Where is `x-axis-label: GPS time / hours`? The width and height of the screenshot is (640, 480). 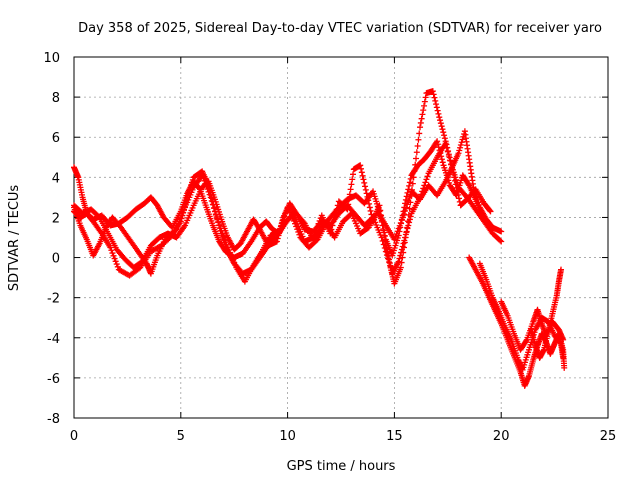
x-axis-label: GPS time / hours is located at coordinates (341, 466).